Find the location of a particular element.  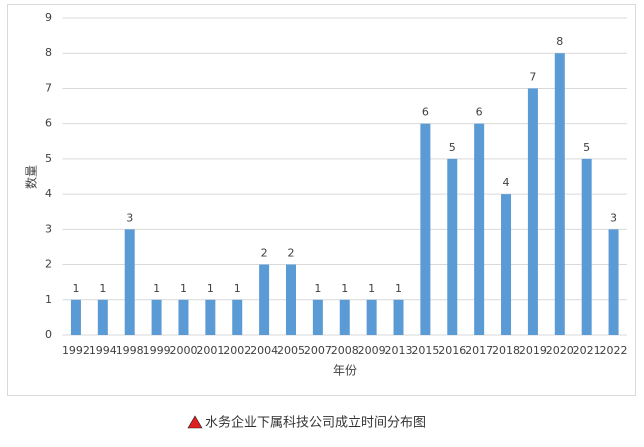

y-tick-label: 5 is located at coordinates (48, 158).